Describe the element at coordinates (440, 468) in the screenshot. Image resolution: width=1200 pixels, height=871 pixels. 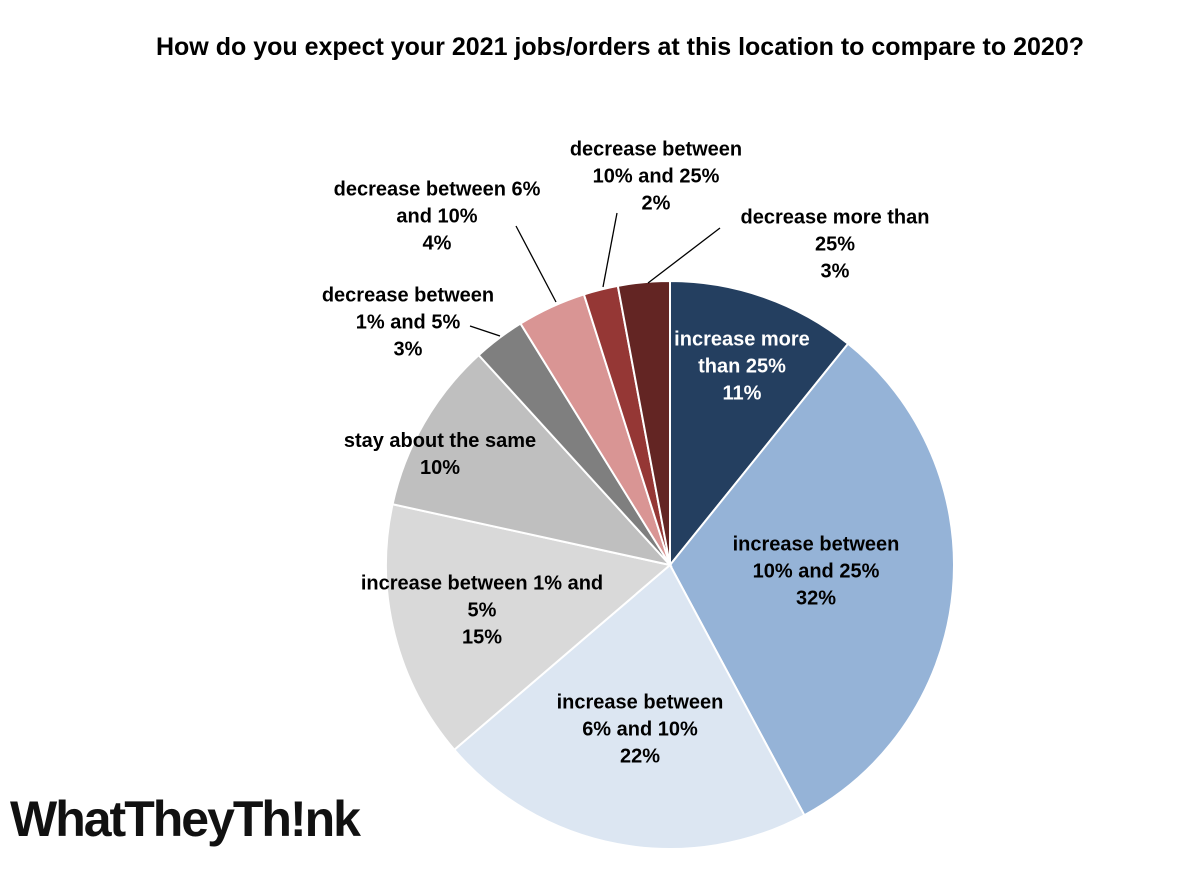
I see `value-label: 10%` at that location.